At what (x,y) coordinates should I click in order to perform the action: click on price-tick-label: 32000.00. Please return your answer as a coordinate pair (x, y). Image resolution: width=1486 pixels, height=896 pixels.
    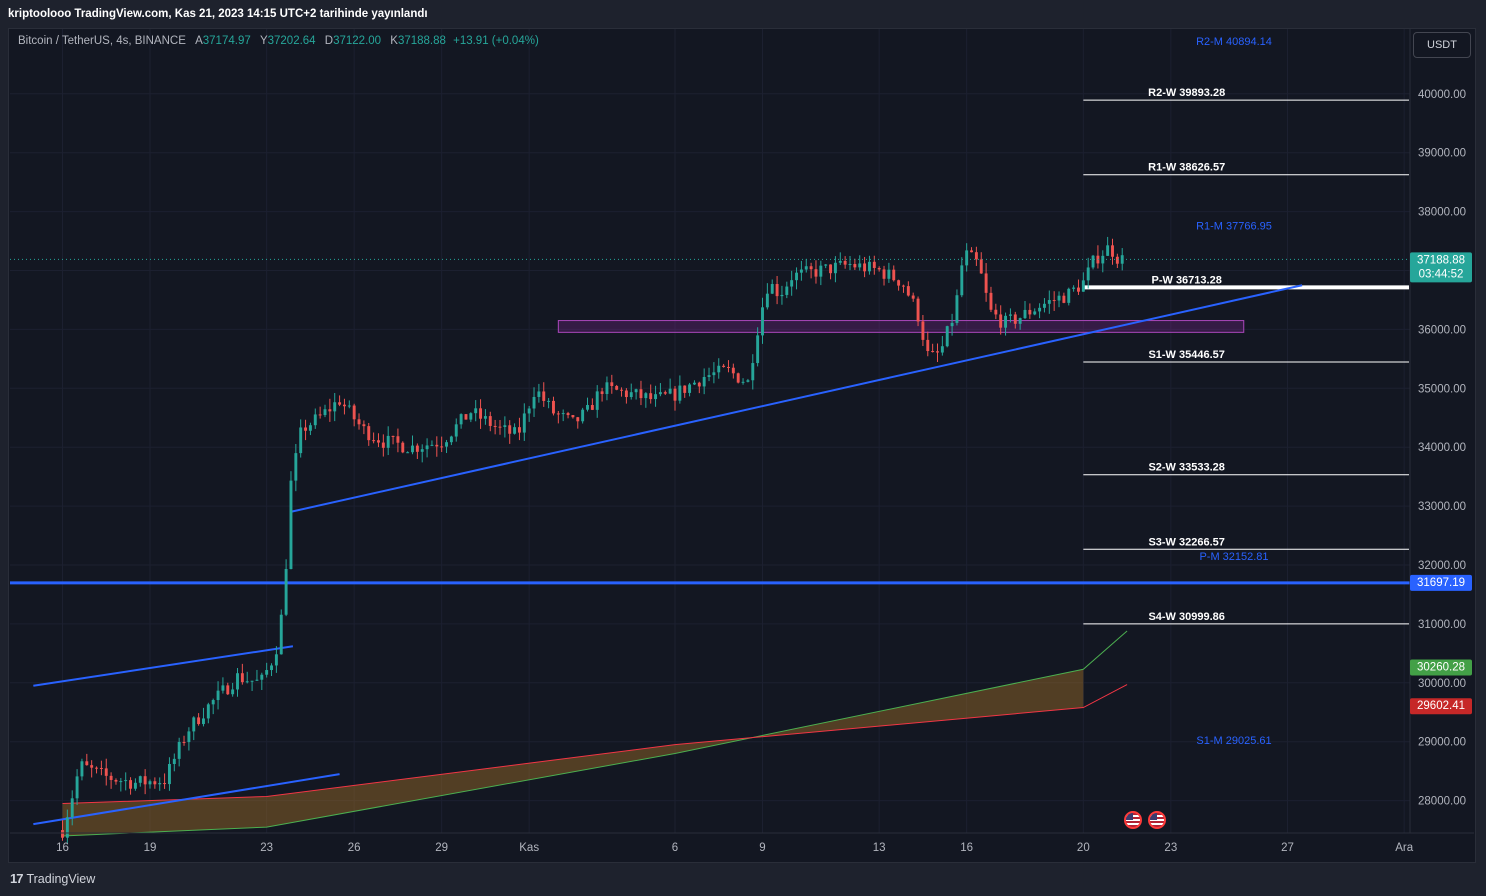
    Looking at the image, I should click on (1442, 566).